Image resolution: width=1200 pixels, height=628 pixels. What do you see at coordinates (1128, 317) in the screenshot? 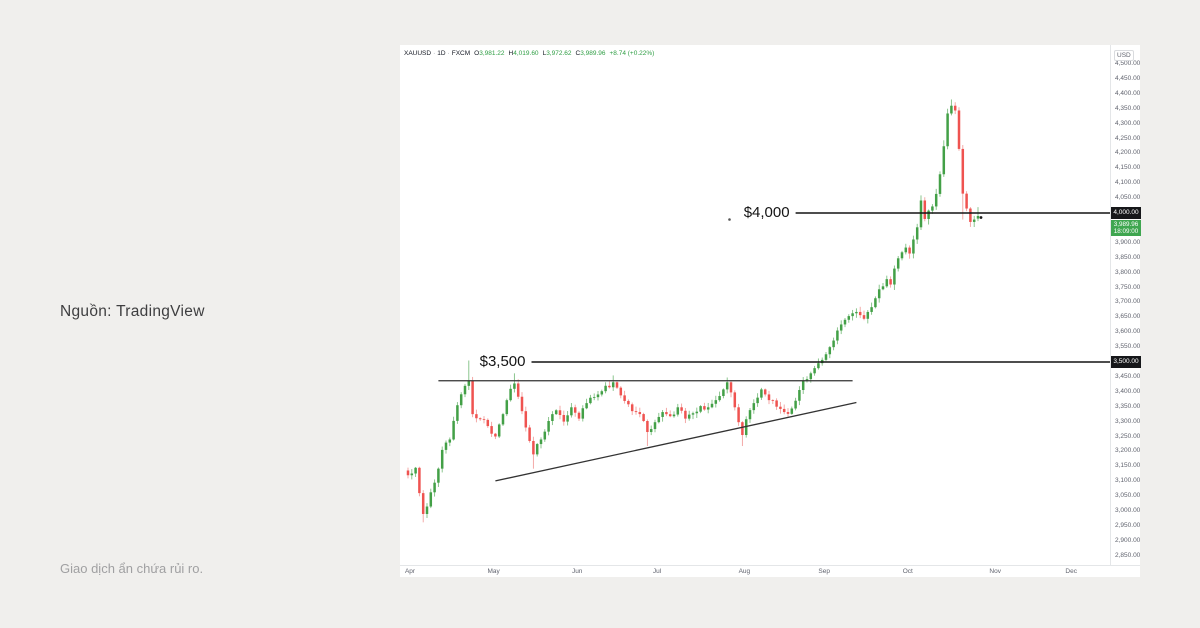
I see `price-tick: 3,650.00` at bounding box center [1128, 317].